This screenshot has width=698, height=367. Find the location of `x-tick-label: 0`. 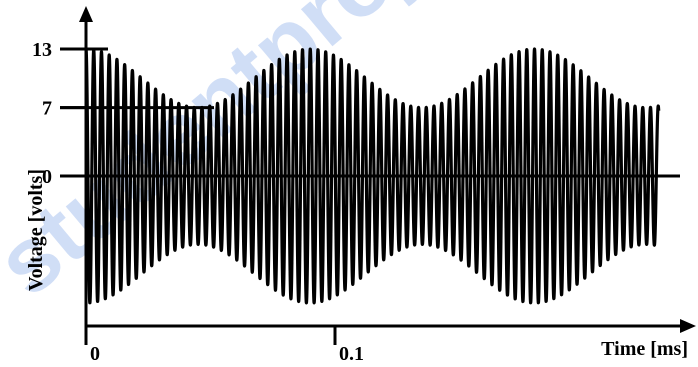

x-tick-label: 0 is located at coordinates (95, 354).